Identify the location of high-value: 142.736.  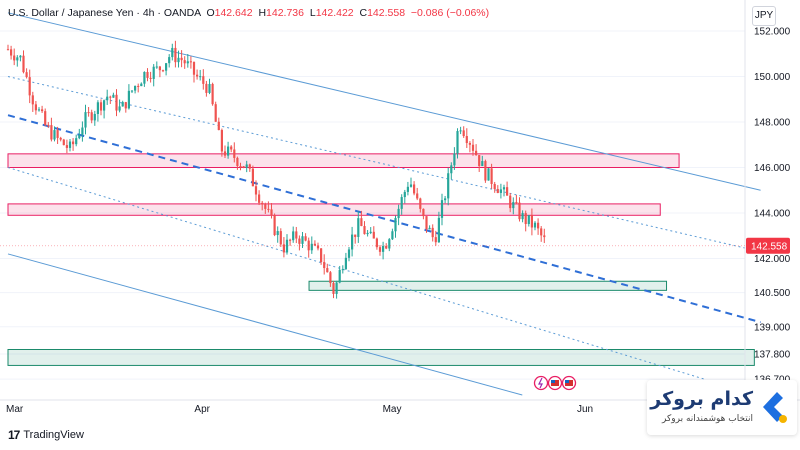
(285, 13).